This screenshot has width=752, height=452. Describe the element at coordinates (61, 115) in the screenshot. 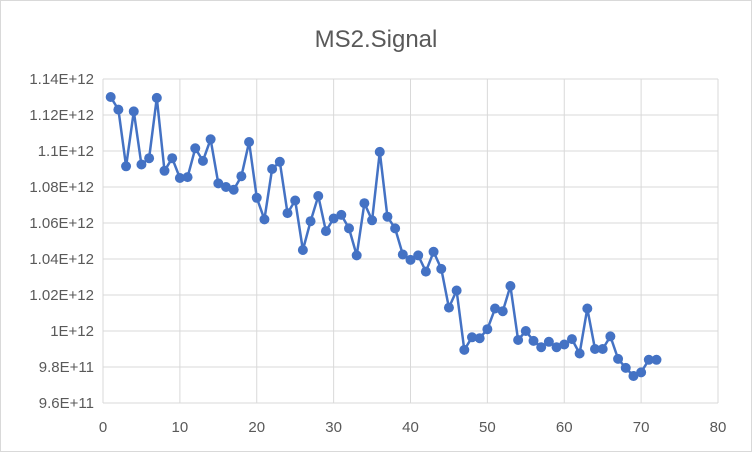

I see `y-tick-label: 1.12E+12` at that location.